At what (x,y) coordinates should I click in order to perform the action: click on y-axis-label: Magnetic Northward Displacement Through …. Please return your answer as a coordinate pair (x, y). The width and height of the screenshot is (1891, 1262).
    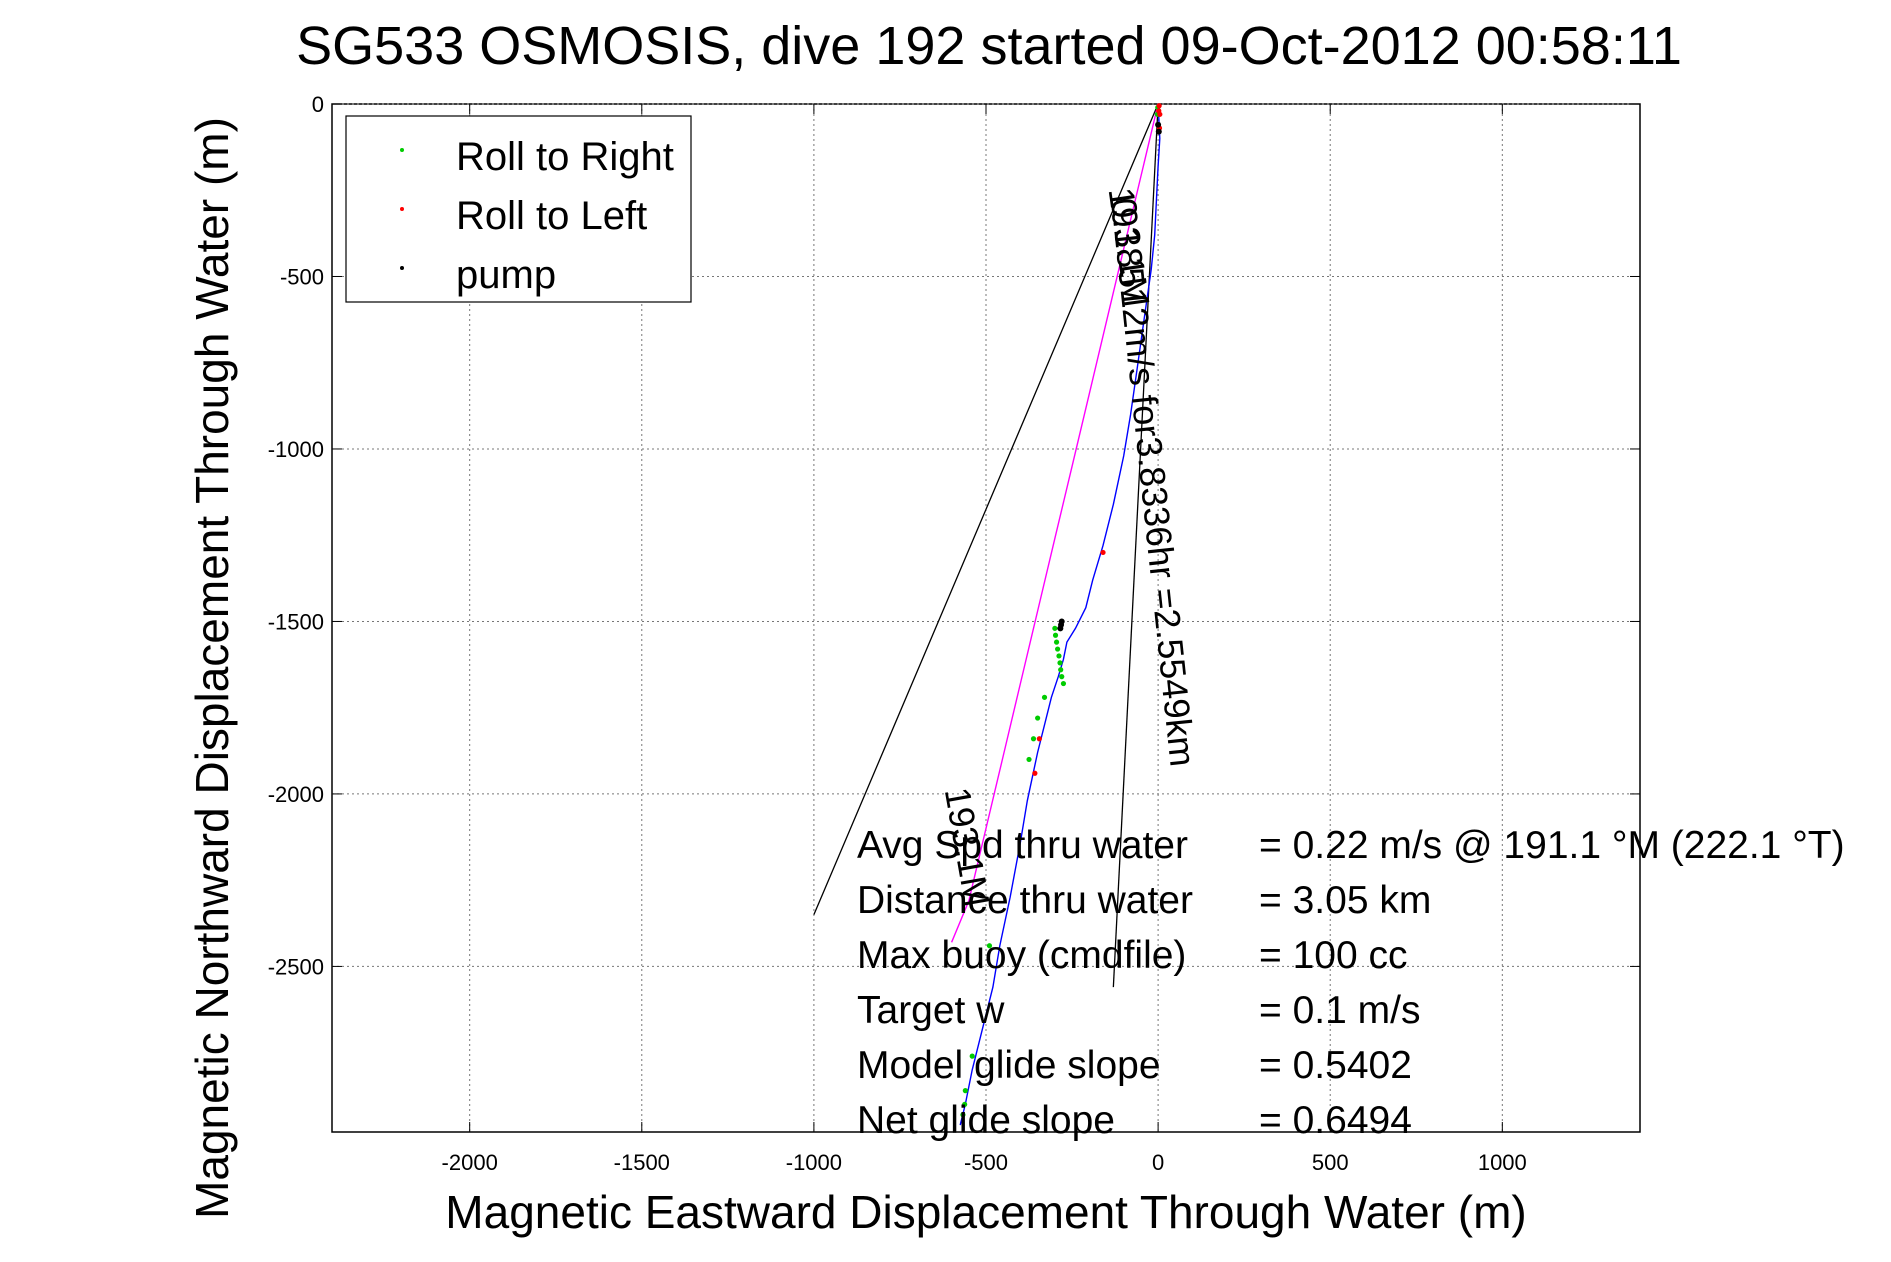
    Looking at the image, I should click on (212, 668).